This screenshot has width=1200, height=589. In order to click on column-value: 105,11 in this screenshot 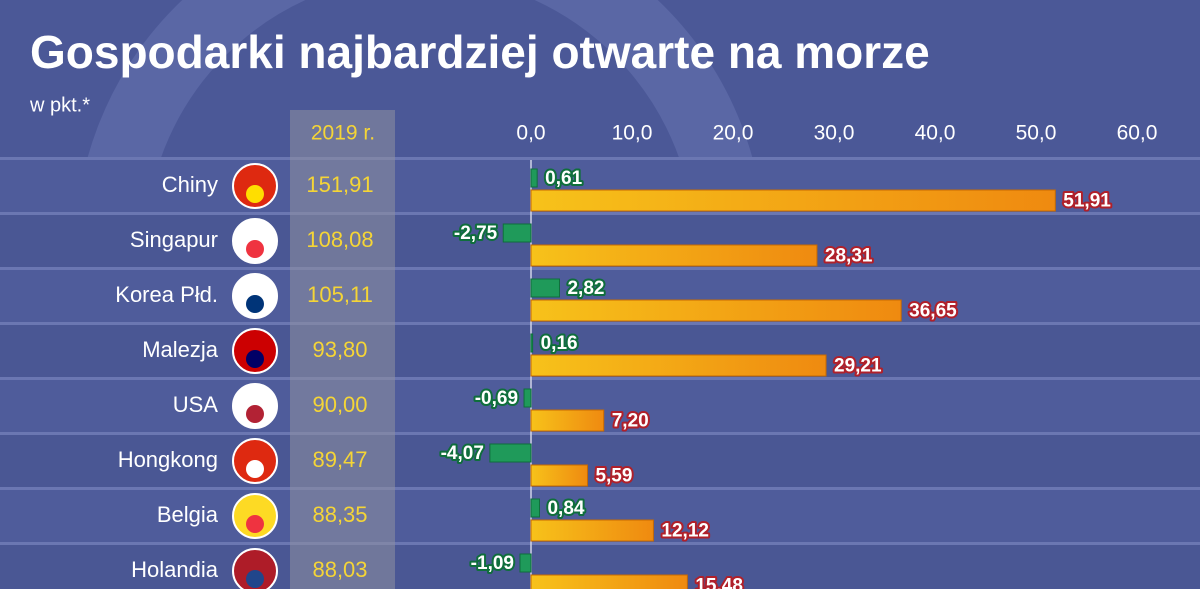, I will do `click(340, 294)`.